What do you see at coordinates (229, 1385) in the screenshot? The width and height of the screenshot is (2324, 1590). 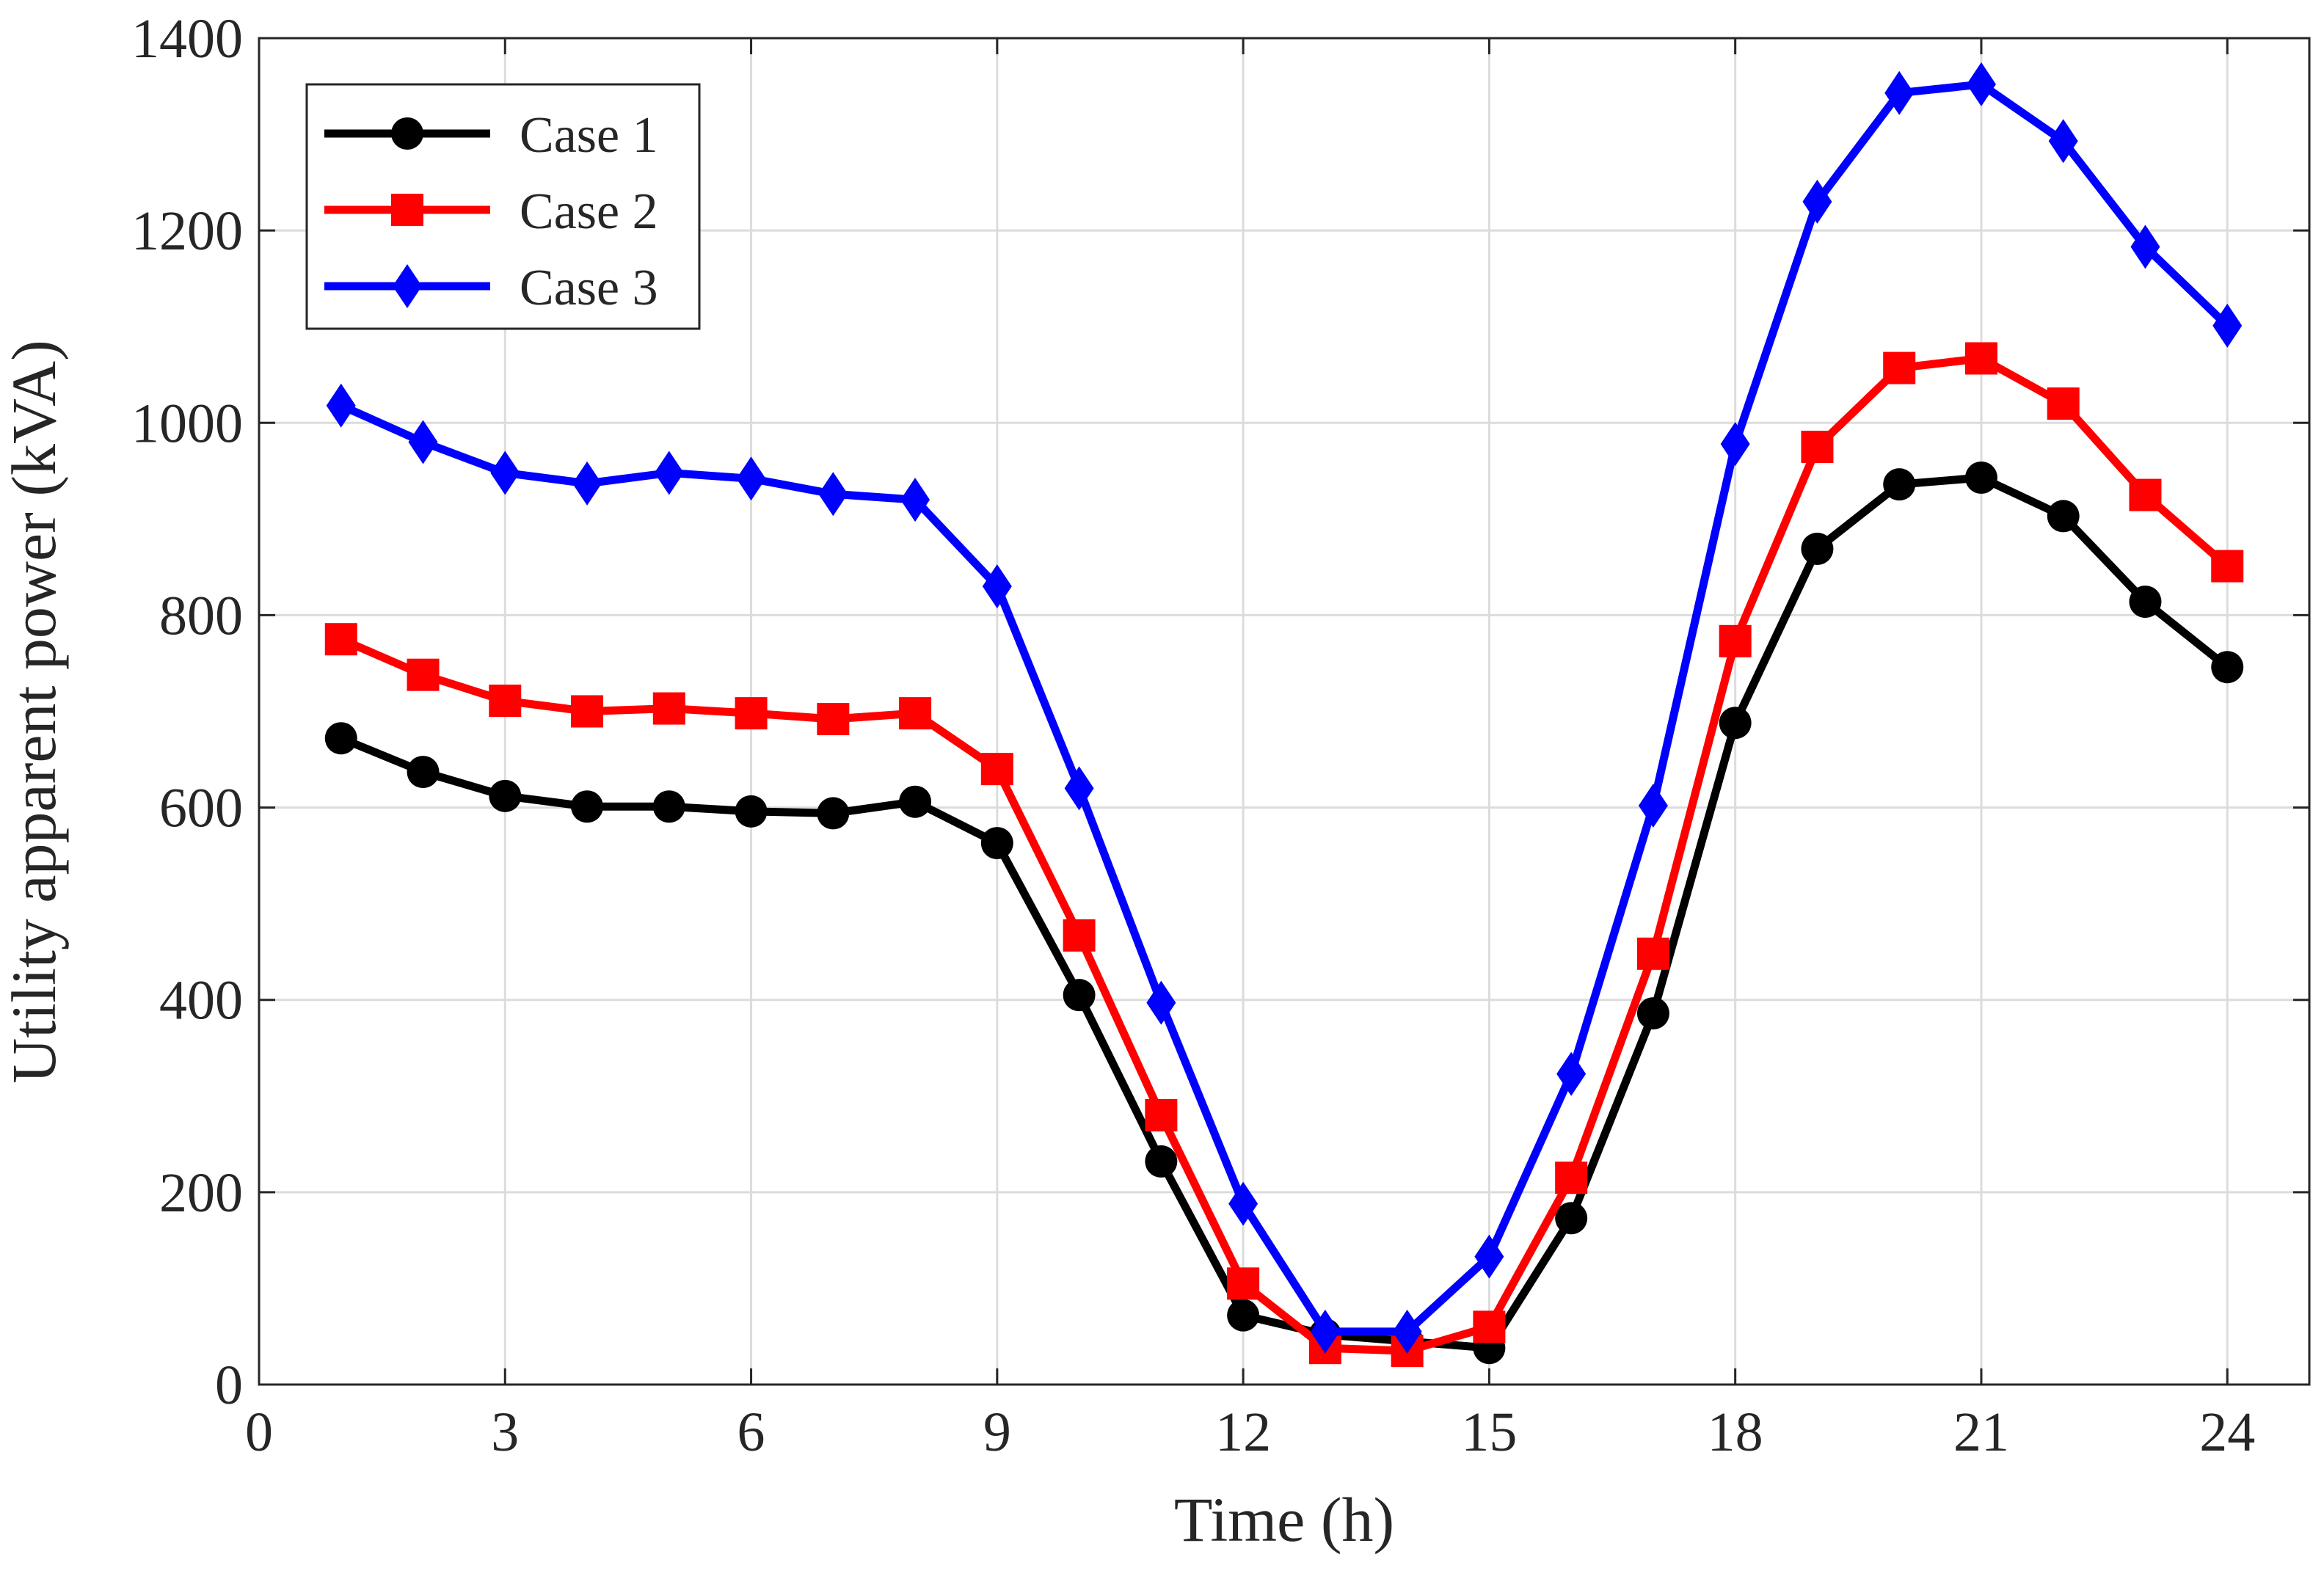 I see `y-tick-label: 0` at bounding box center [229, 1385].